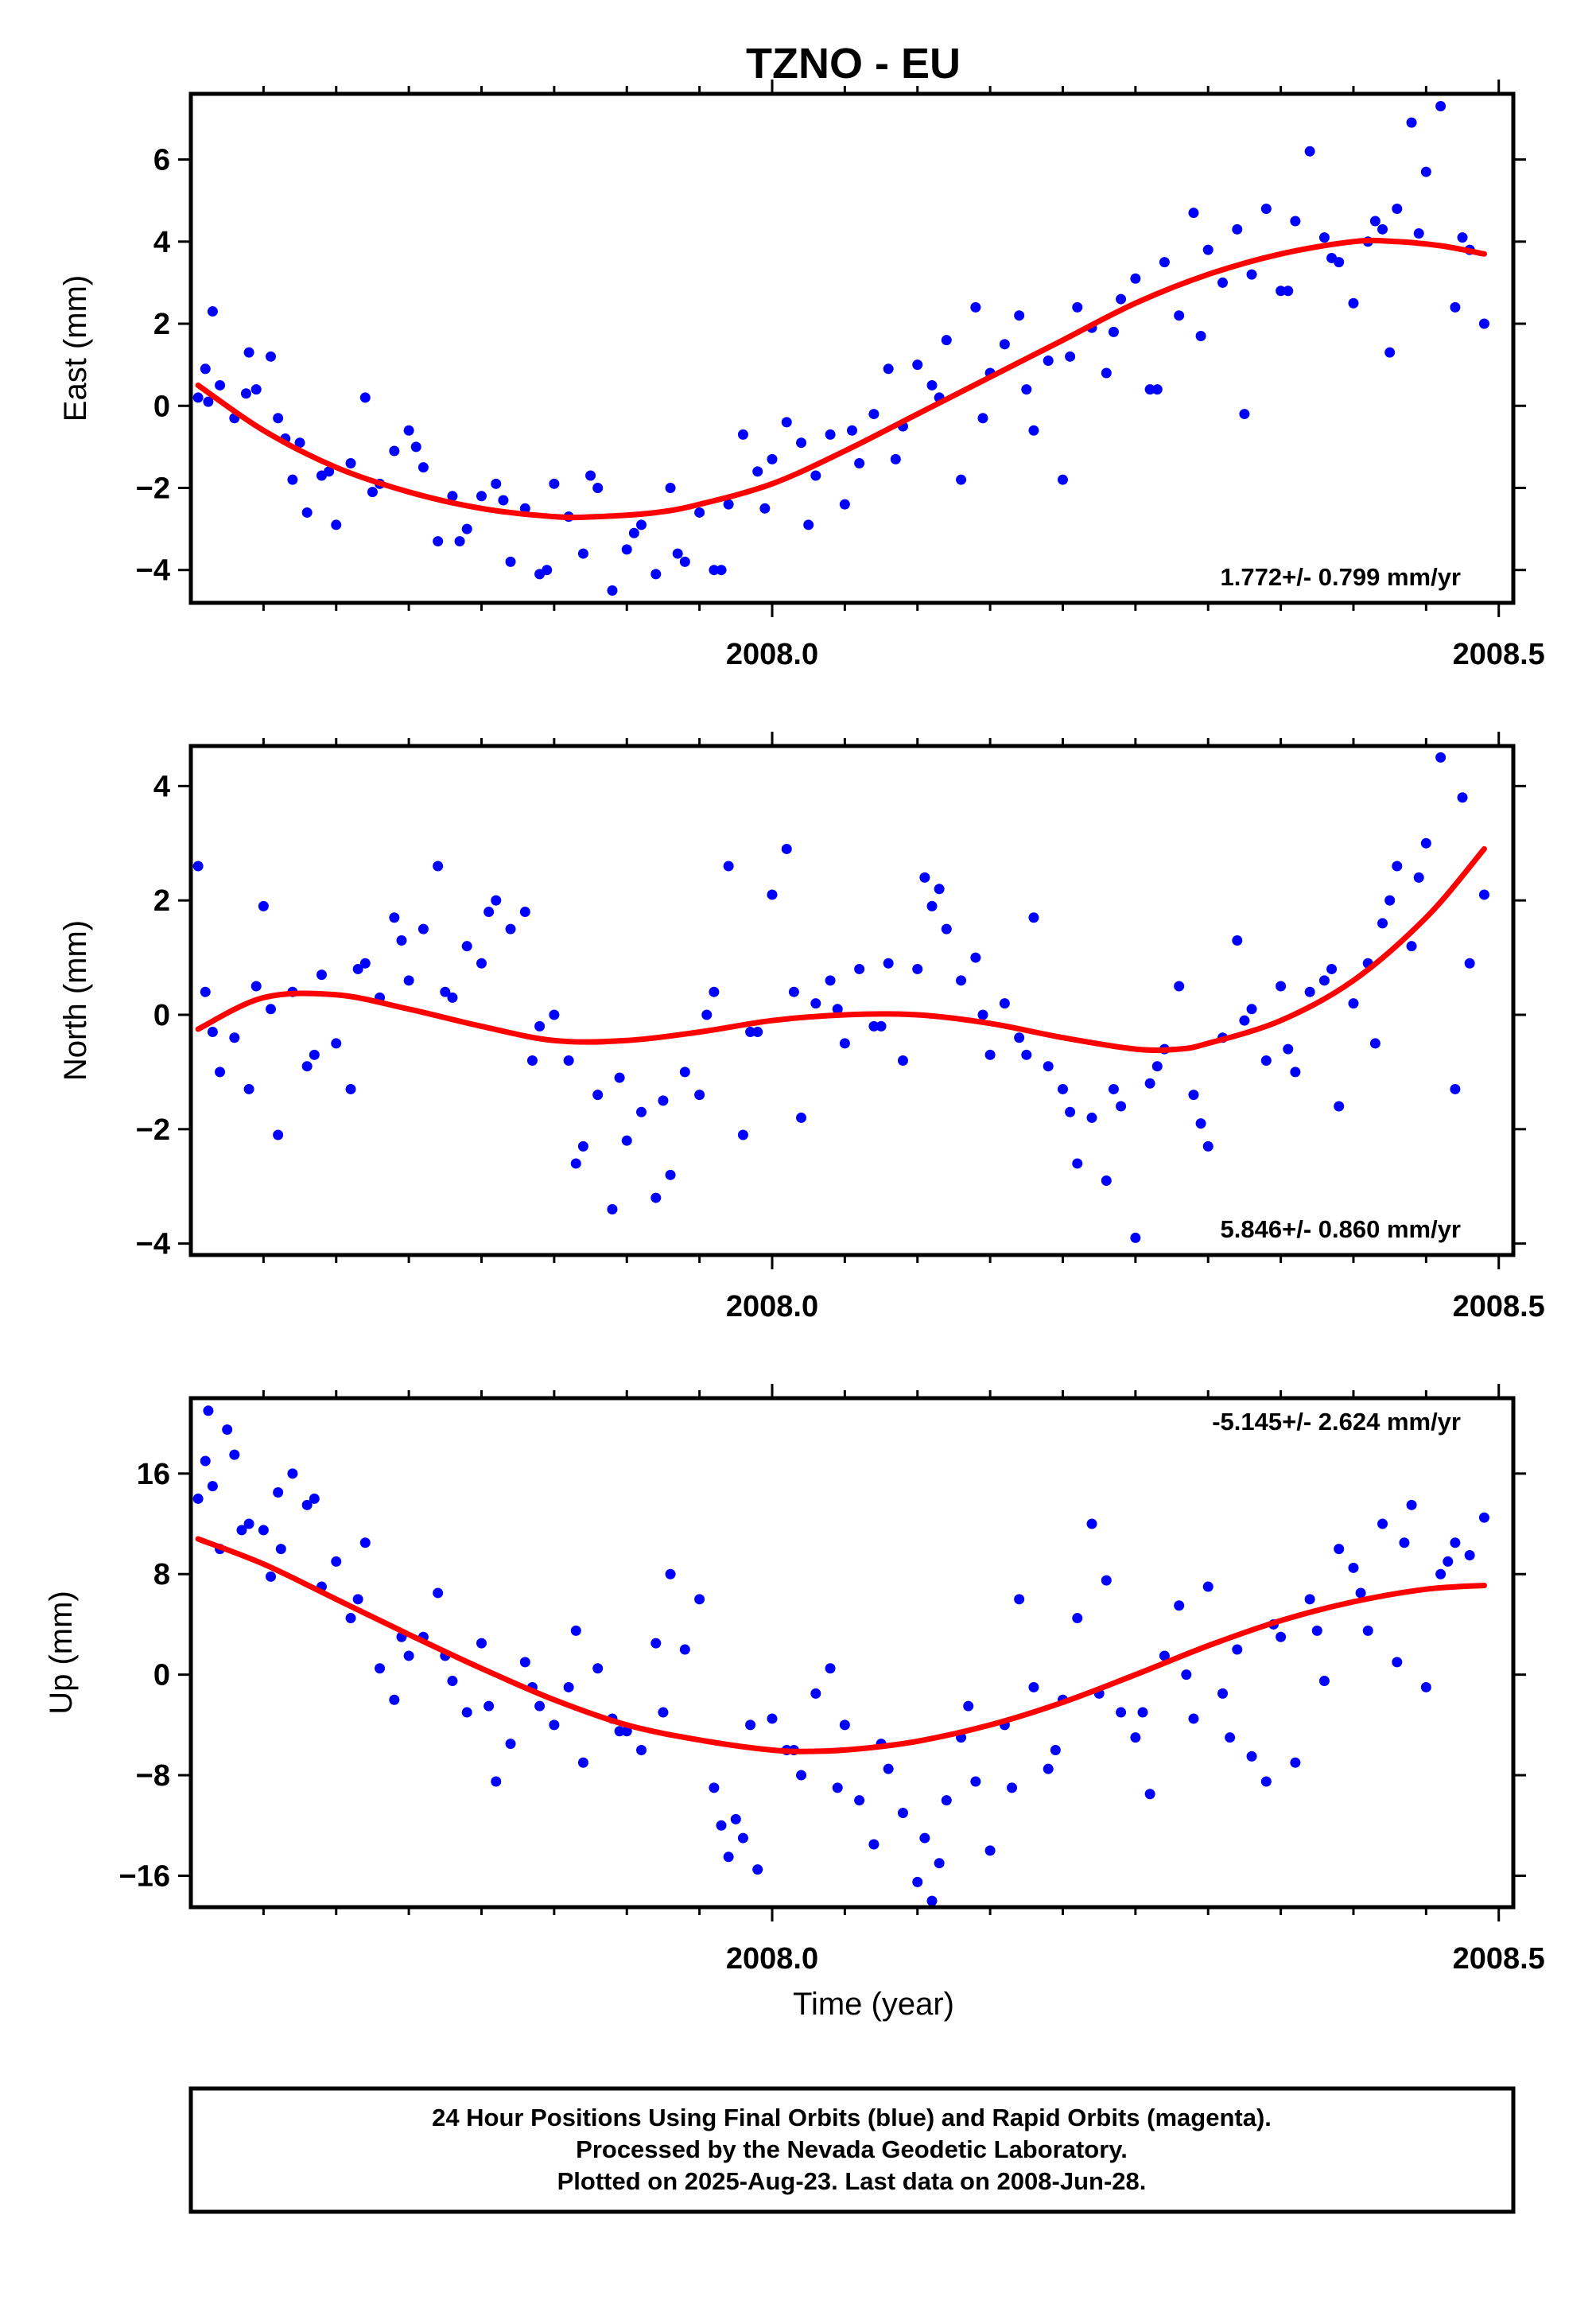 Image resolution: width=1596 pixels, height=2308 pixels. Describe the element at coordinates (772, 1306) in the screenshot. I see `x-tick-label: 2008.0` at that location.